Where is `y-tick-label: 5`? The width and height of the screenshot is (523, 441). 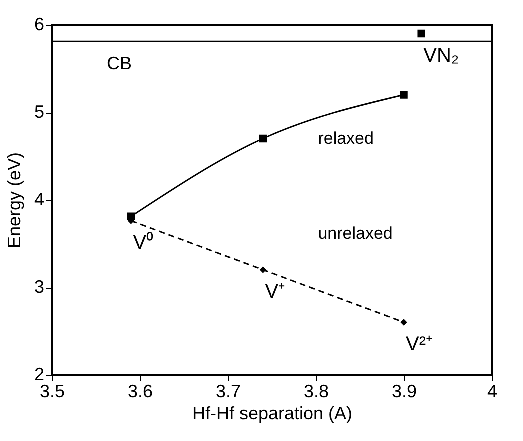 y-tick-label: 5 is located at coordinates (39, 112).